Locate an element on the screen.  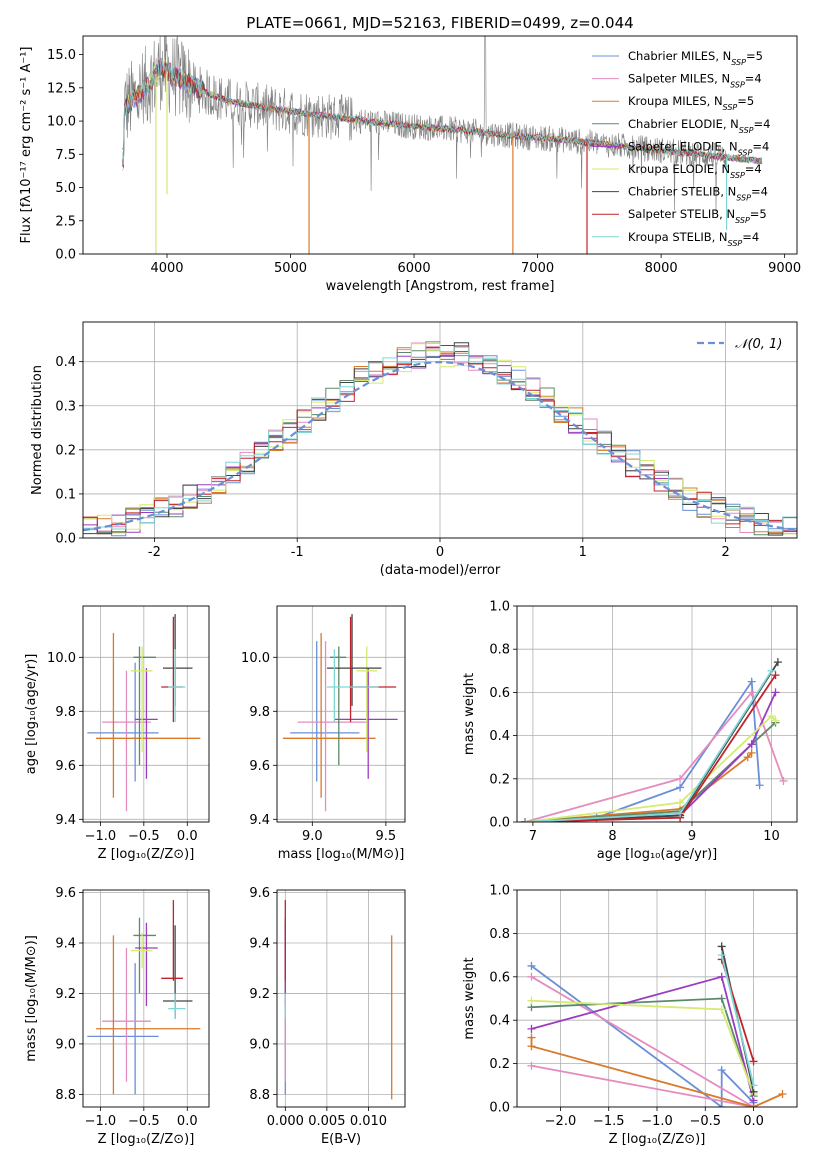
legend-label: Kroupa MILES, NSSP=5 is located at coordinates (691, 103).